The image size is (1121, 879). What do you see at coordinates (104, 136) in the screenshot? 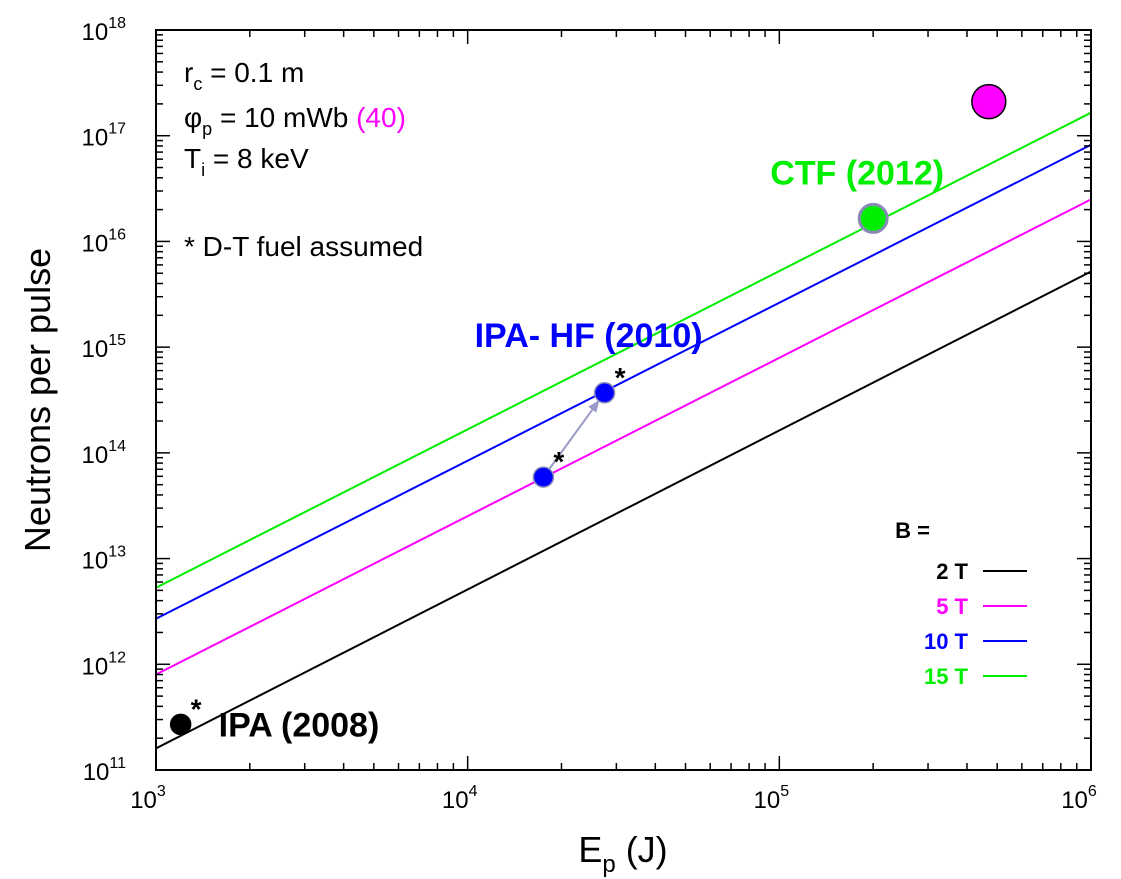
I see `y-tick-label: 1017` at bounding box center [104, 136].